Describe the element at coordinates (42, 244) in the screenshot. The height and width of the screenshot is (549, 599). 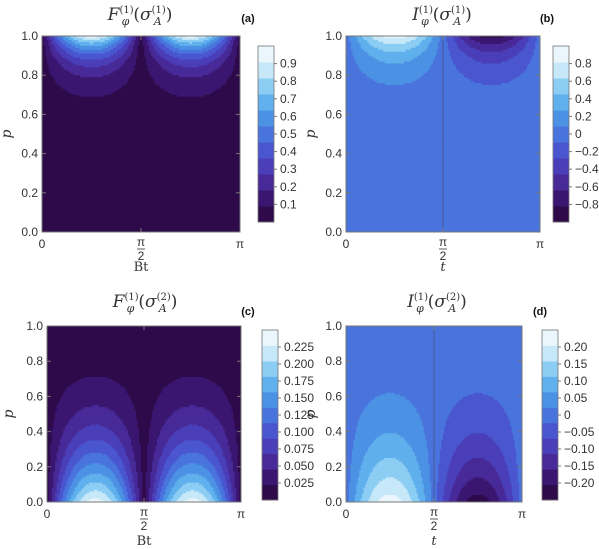
I see `x-tick-label: 0` at that location.